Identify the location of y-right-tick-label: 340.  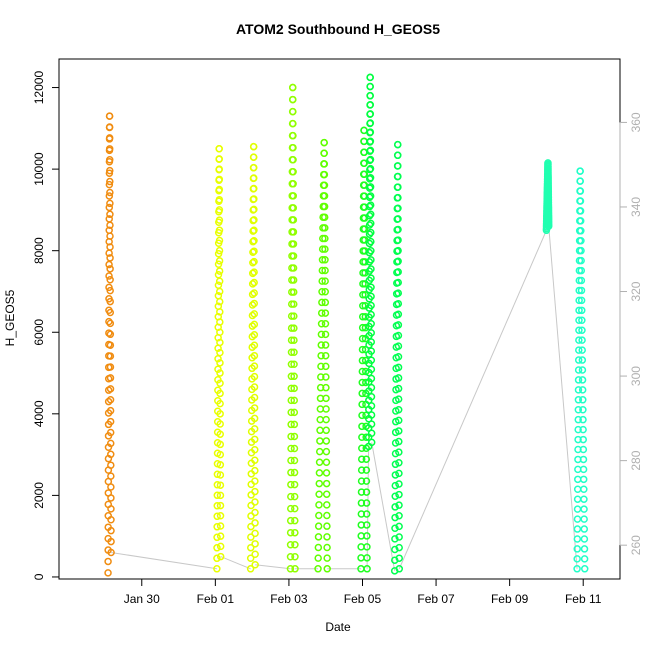
(636, 207).